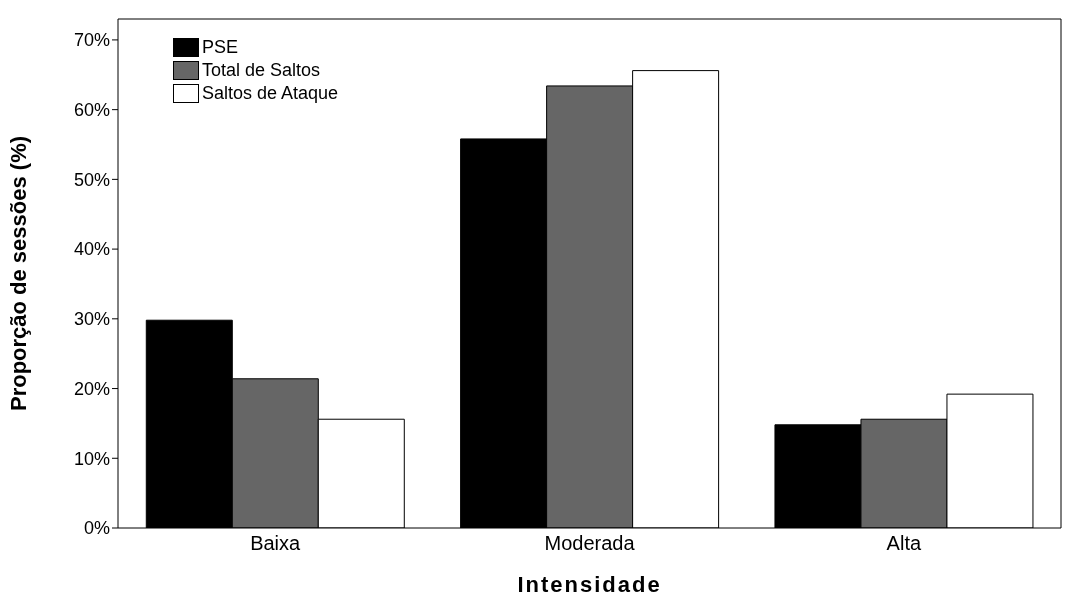 The width and height of the screenshot is (1078, 607). What do you see at coordinates (270, 93) in the screenshot?
I see `legend-label: Saltos de Ataque` at bounding box center [270, 93].